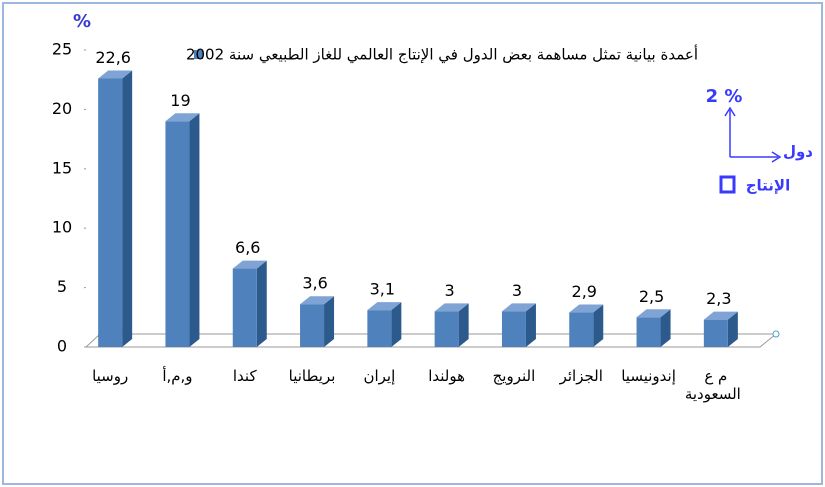 Image resolution: width=825 pixels, height=487 pixels. What do you see at coordinates (379, 376) in the screenshot?
I see `x-tick-label: إيران` at bounding box center [379, 376].